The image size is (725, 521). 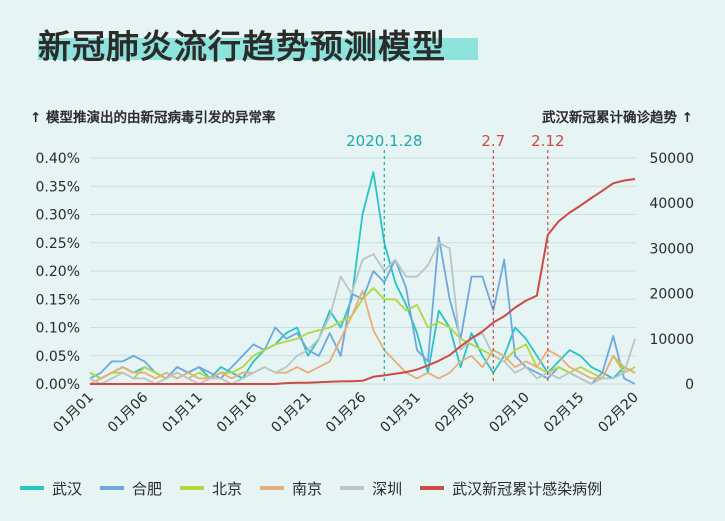 I want to click on y-right-tick-label: 40000, so click(x=671, y=204).